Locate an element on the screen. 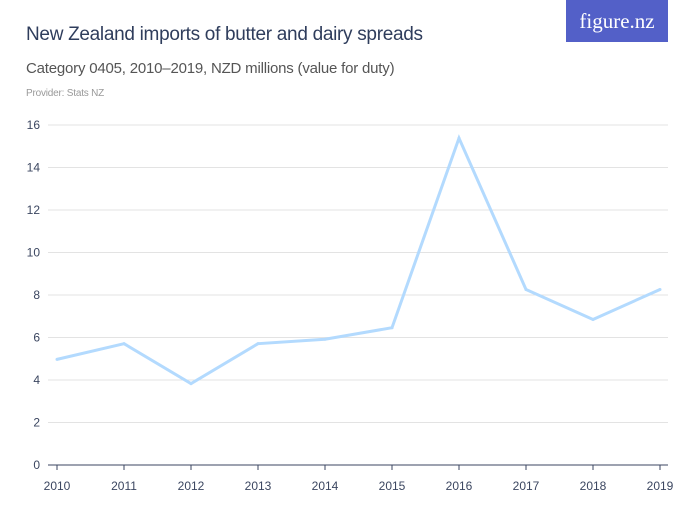 This screenshot has width=700, height=525. logo-text: figure.nz is located at coordinates (617, 20).